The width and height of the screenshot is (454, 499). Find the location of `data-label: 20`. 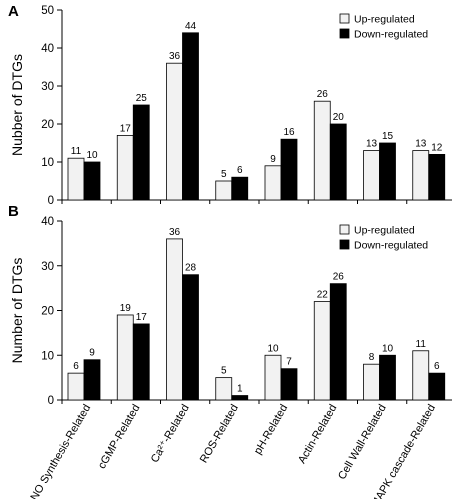

data-label: 20 is located at coordinates (339, 117).